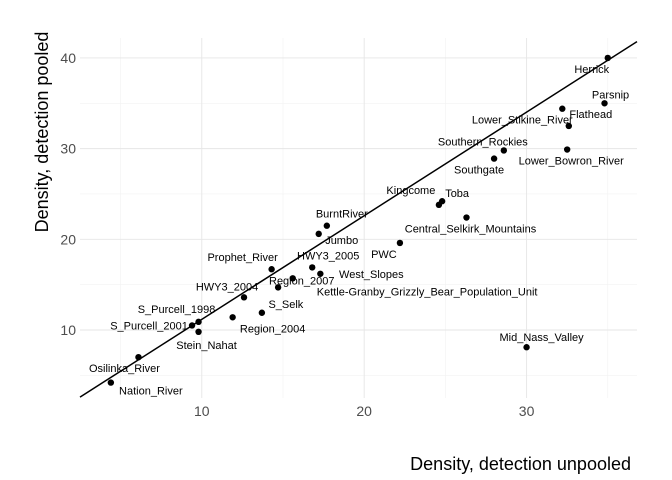 The image size is (672, 480). I want to click on point-label: Southern_Rockies, so click(483, 142).